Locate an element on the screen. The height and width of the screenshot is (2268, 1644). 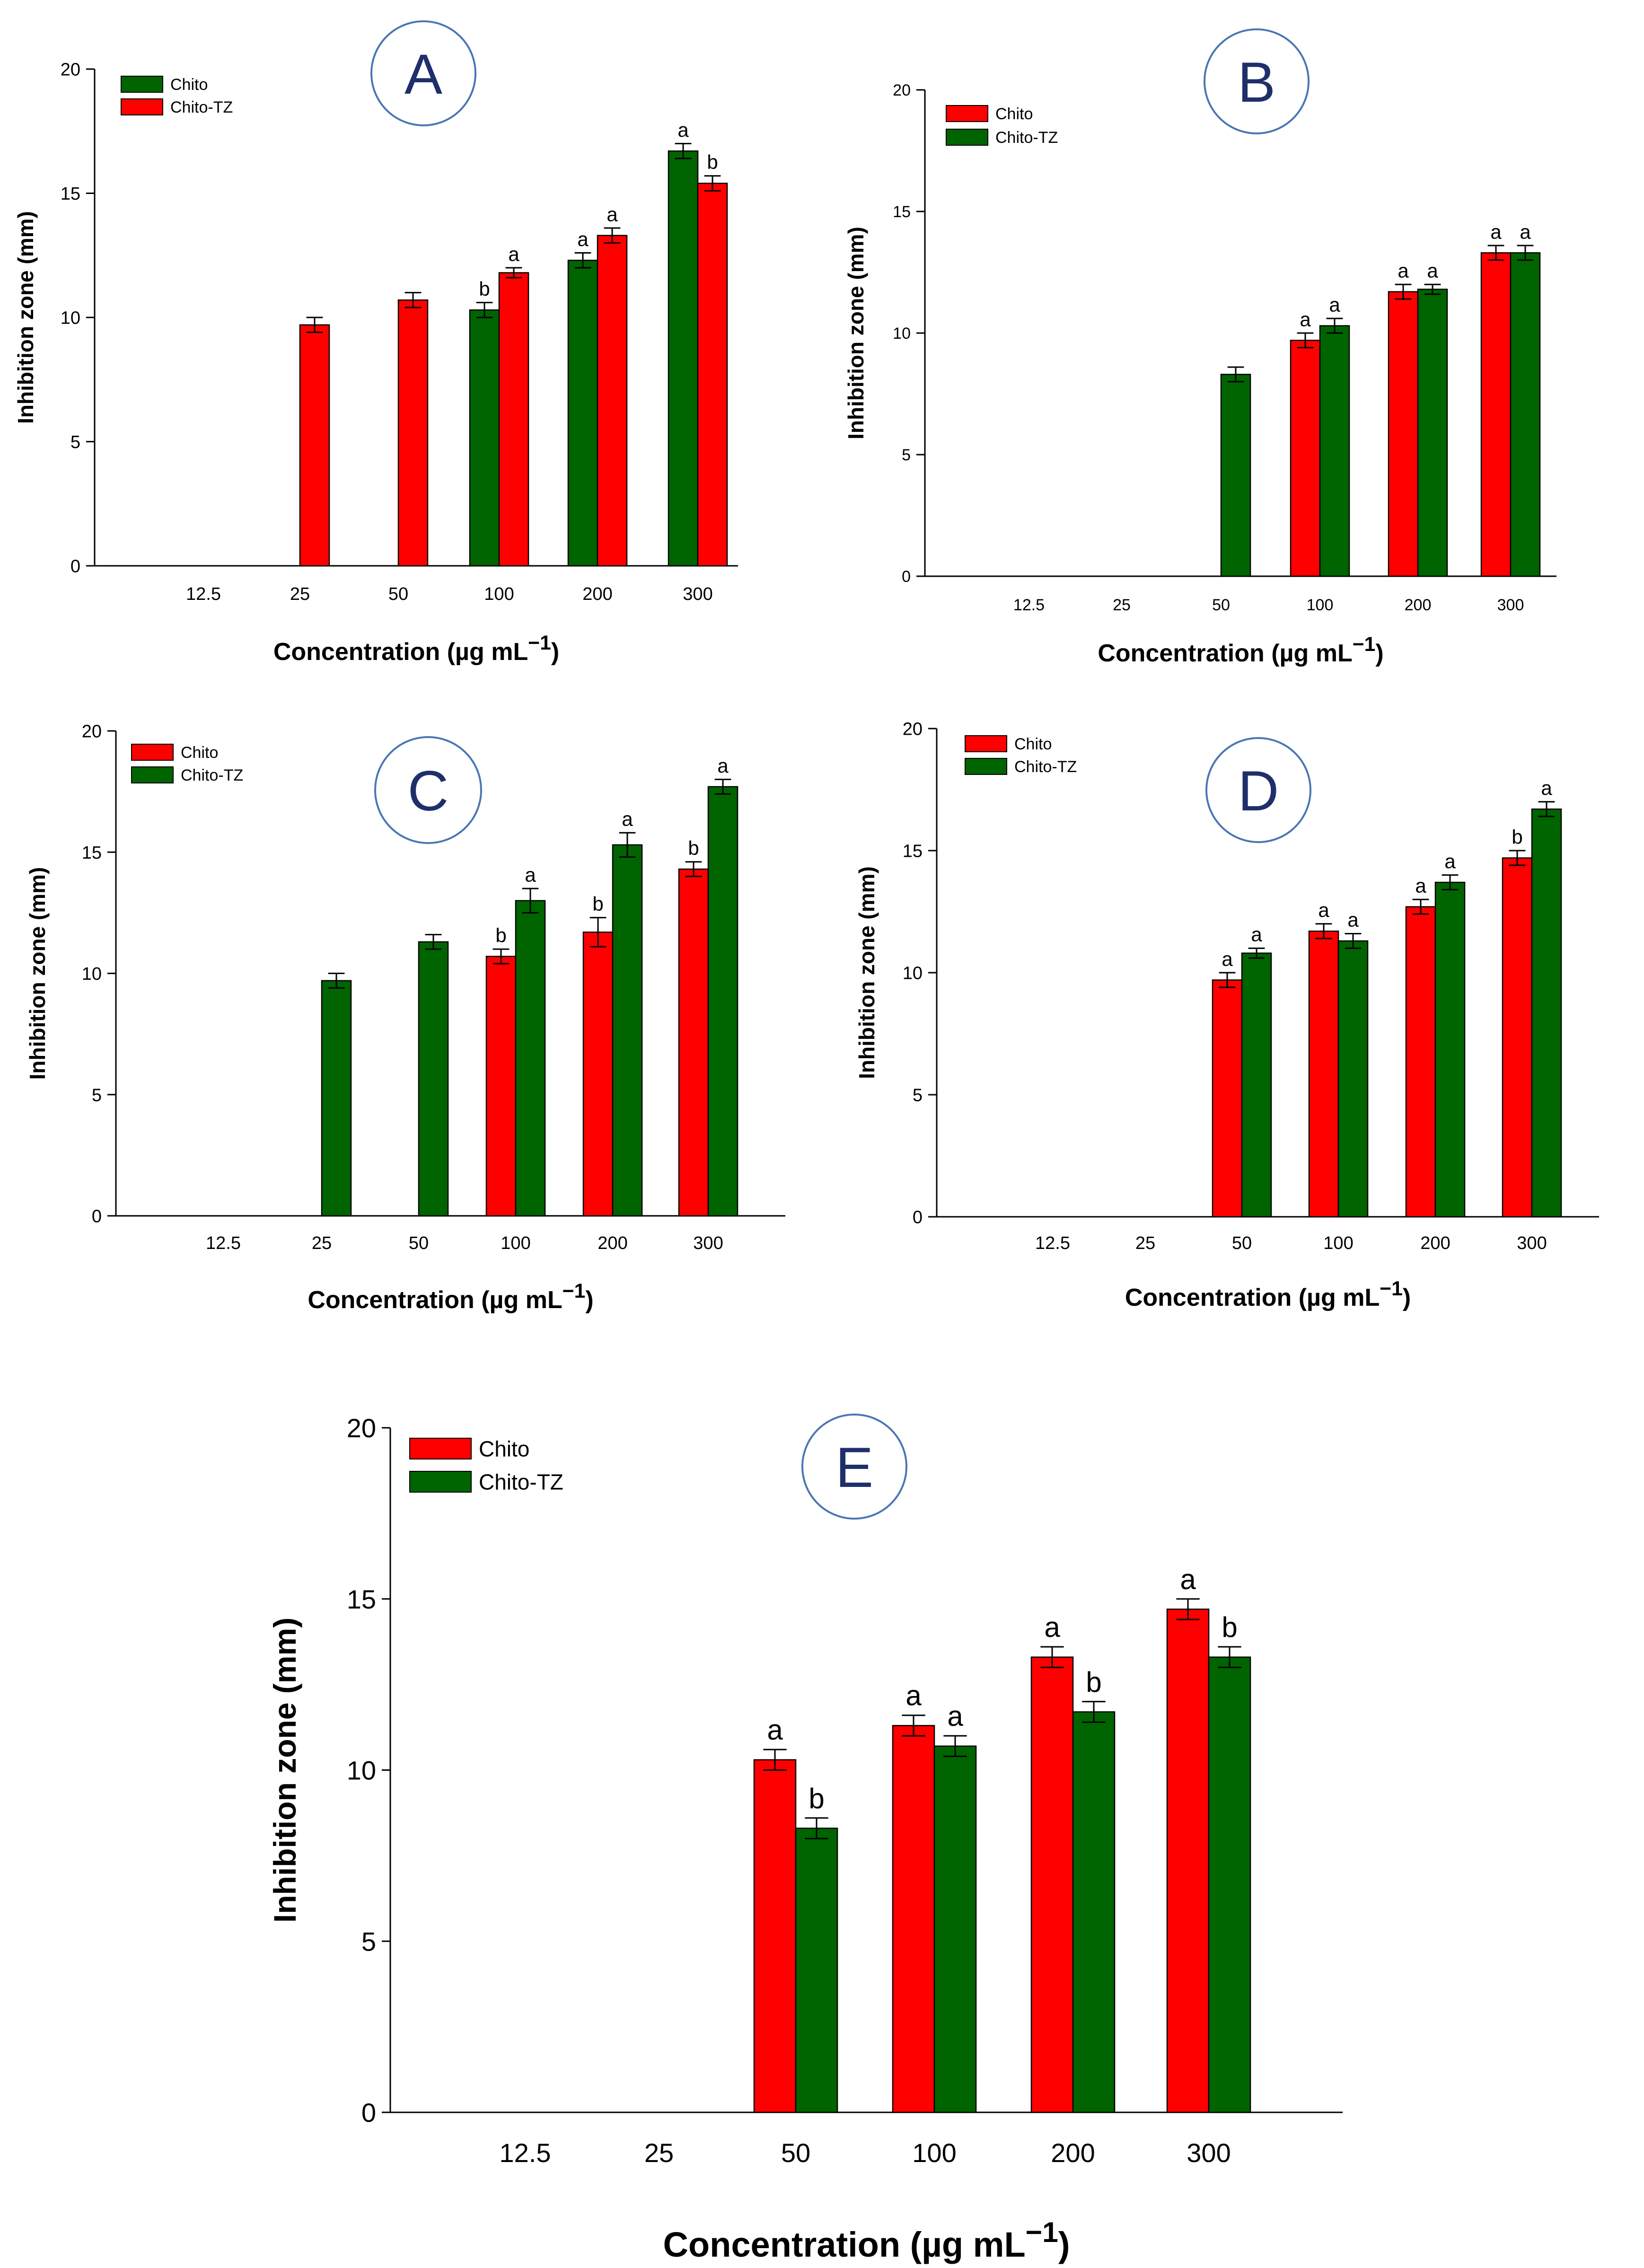
panel-letter: B is located at coordinates (1256, 83).